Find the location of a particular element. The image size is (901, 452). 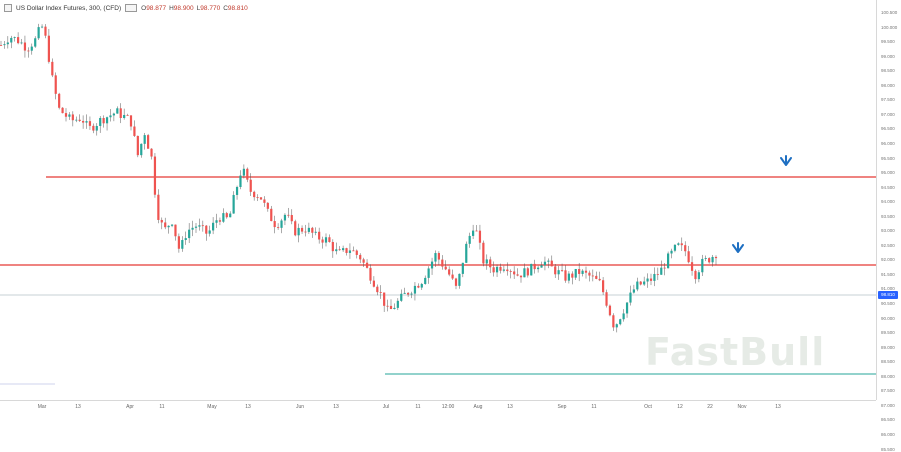

x-tick-label: Apr is located at coordinates (130, 407).